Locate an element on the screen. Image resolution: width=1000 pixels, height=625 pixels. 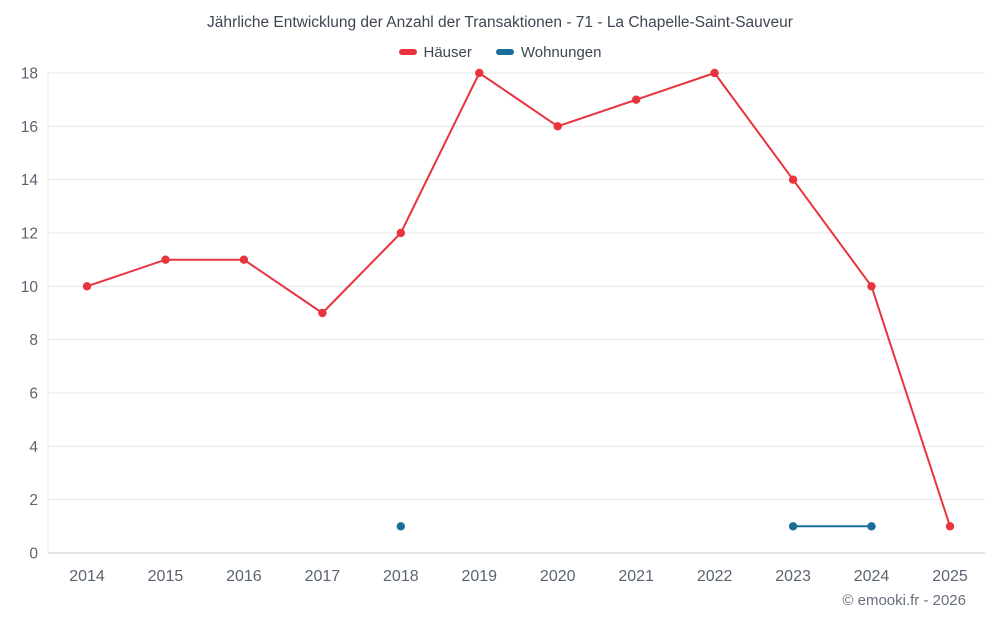
y-axis-tick-label: 0 is located at coordinates (33, 554).